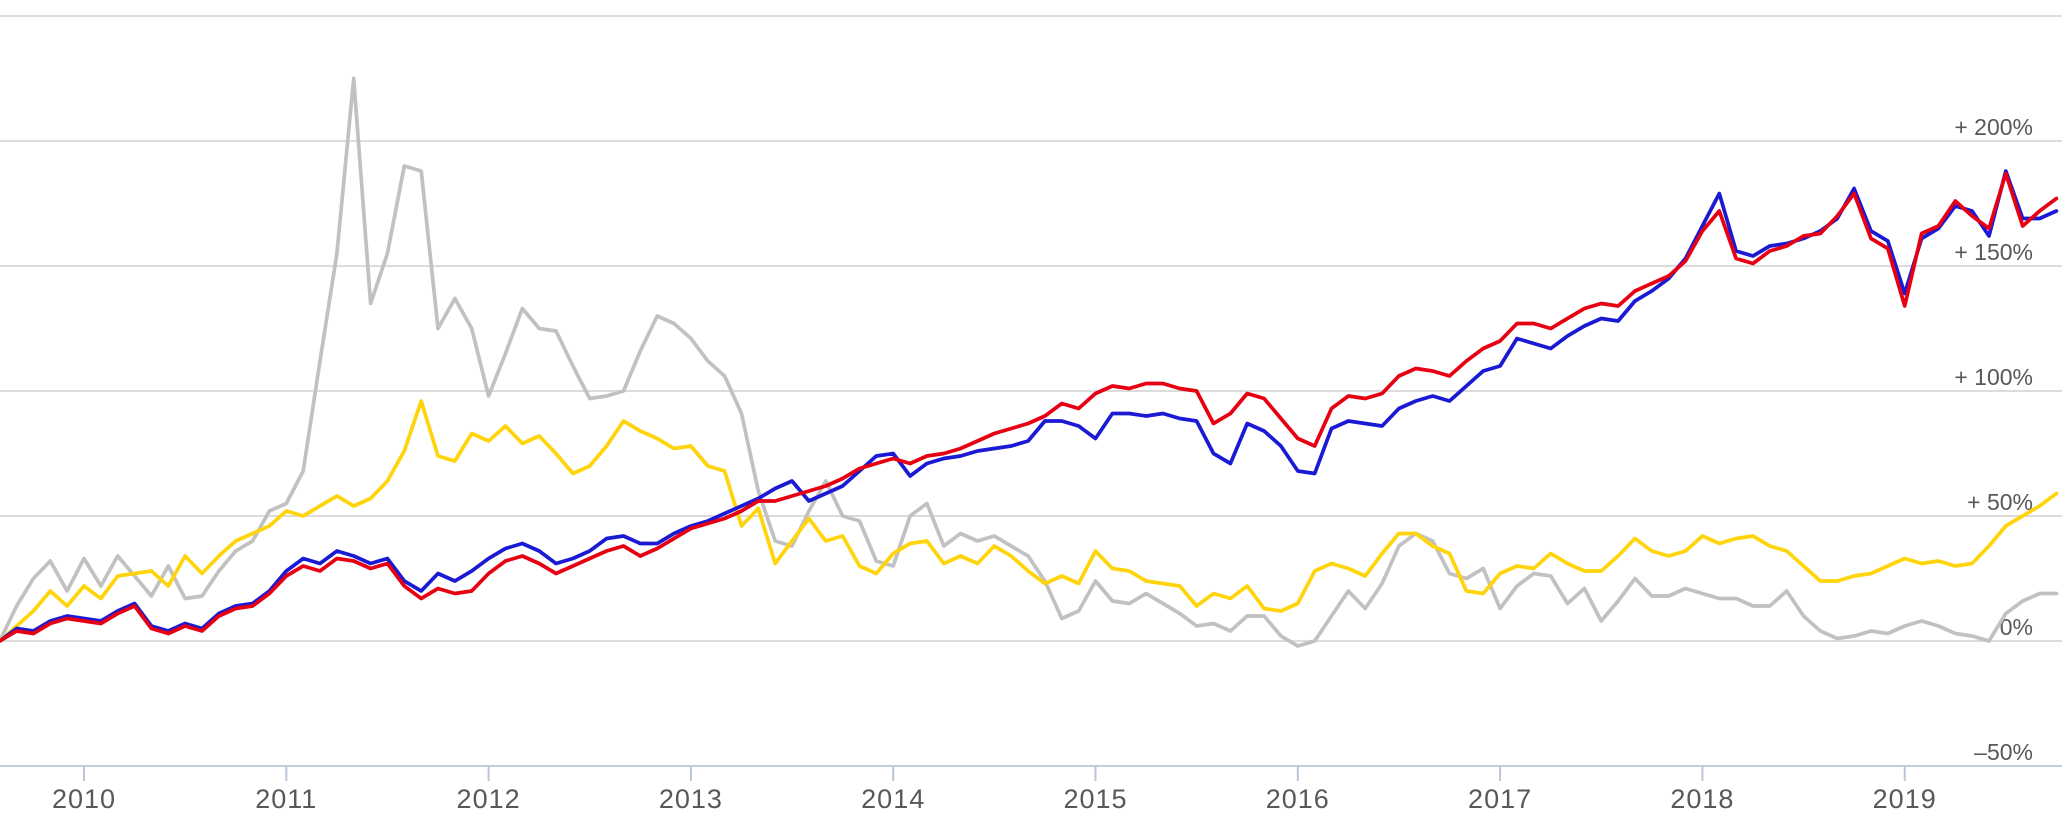 This screenshot has height=830, width=2062. I want to click on y-axis-labels: + 200% + 150% + 100% + 50% 0% –50%, so click(1993, 439).